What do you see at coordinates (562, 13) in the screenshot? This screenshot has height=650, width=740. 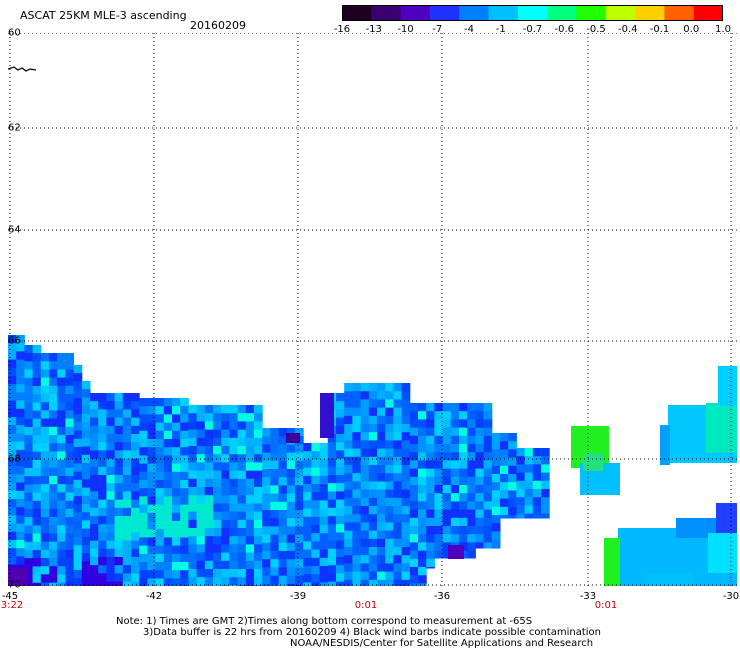 I see `colorbar-segment` at bounding box center [562, 13].